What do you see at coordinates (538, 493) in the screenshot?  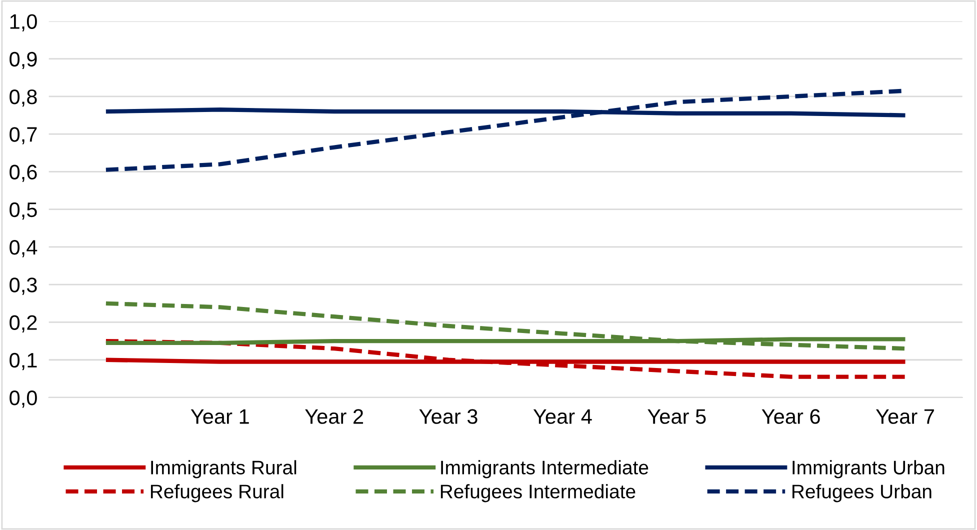 I see `legend-label: Refugees Intermediate` at bounding box center [538, 493].